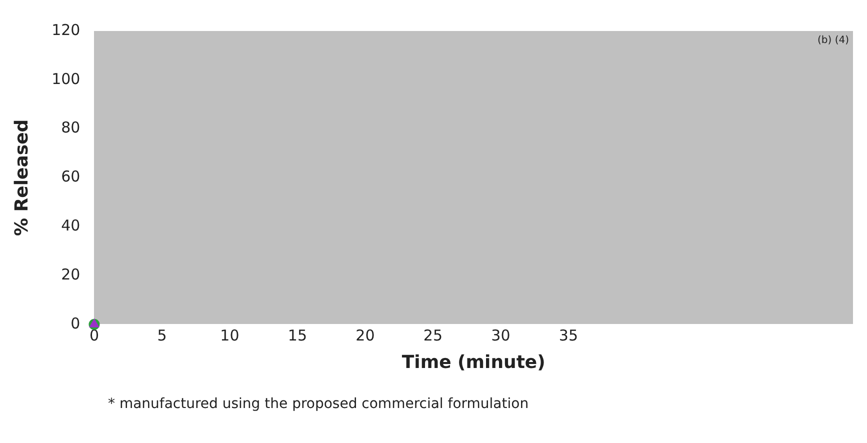 The image size is (867, 443). Describe the element at coordinates (433, 335) in the screenshot. I see `x-tick-label: 25` at that location.